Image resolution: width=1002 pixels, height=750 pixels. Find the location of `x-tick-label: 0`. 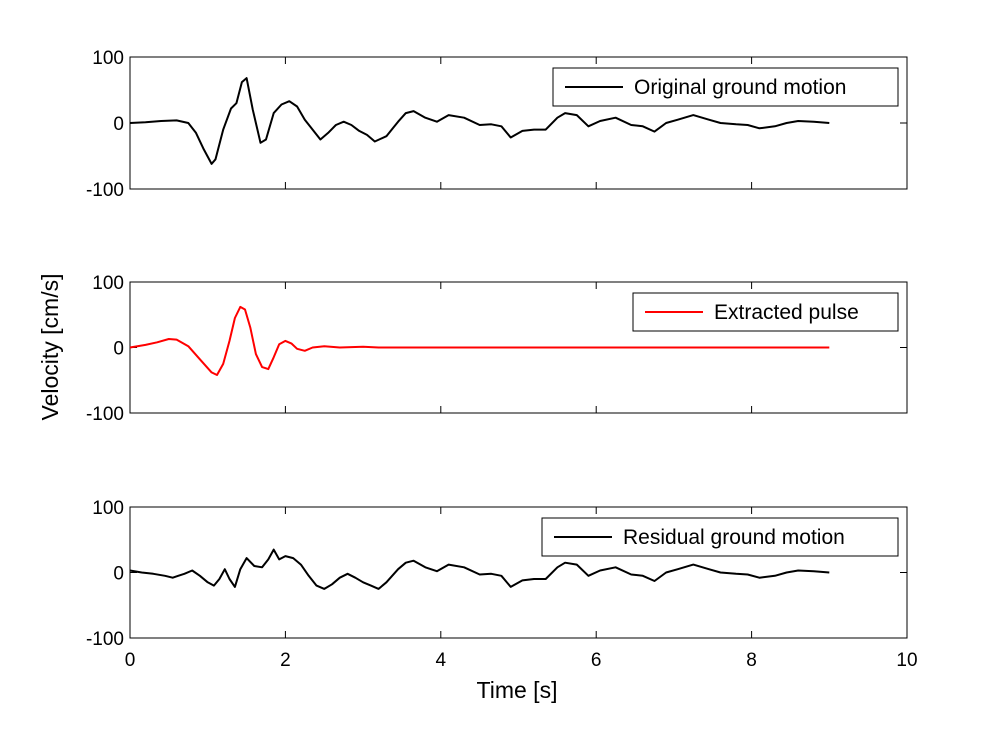

x-tick-label: 0 is located at coordinates (130, 660).